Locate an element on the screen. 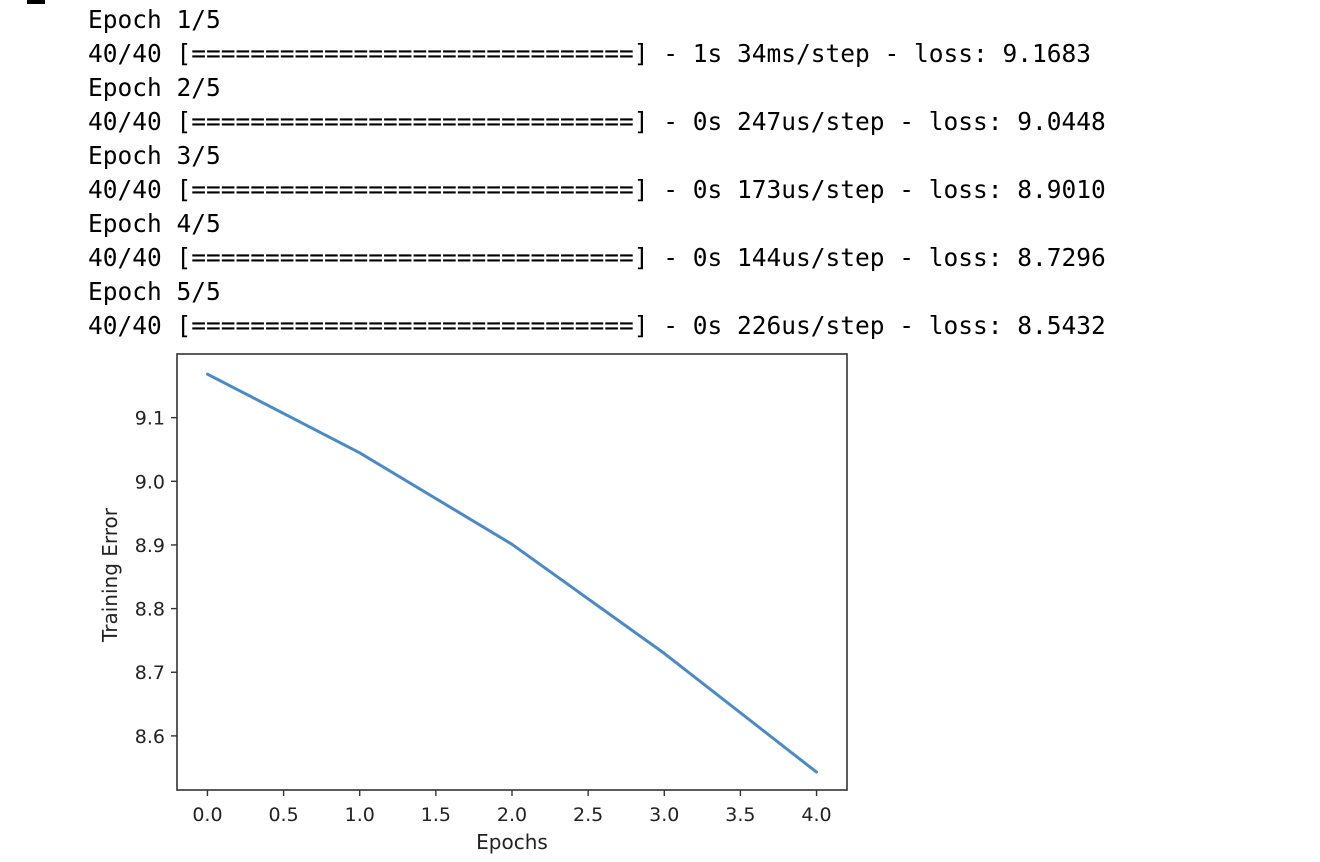  y-tick-label: 9.1 is located at coordinates (150, 419).